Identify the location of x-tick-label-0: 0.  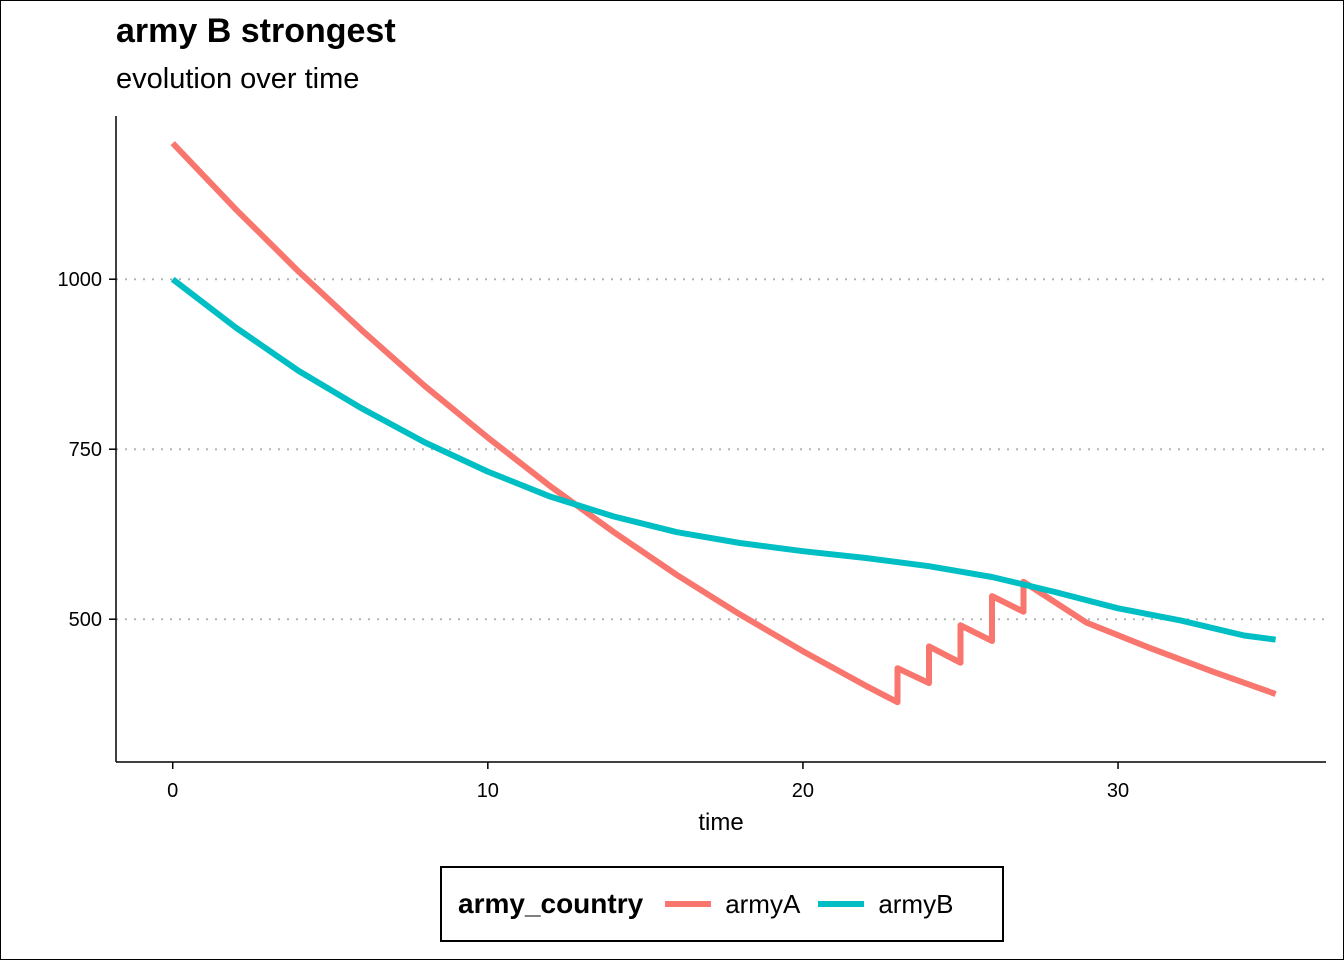
(172, 791).